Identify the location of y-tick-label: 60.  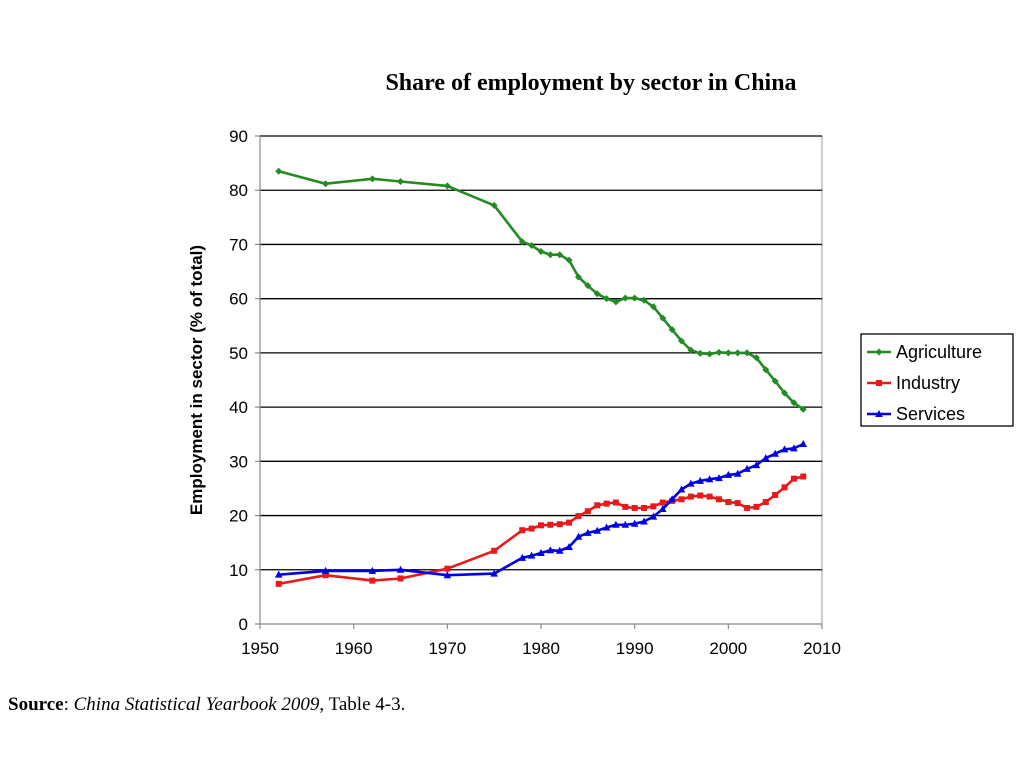
(238, 299).